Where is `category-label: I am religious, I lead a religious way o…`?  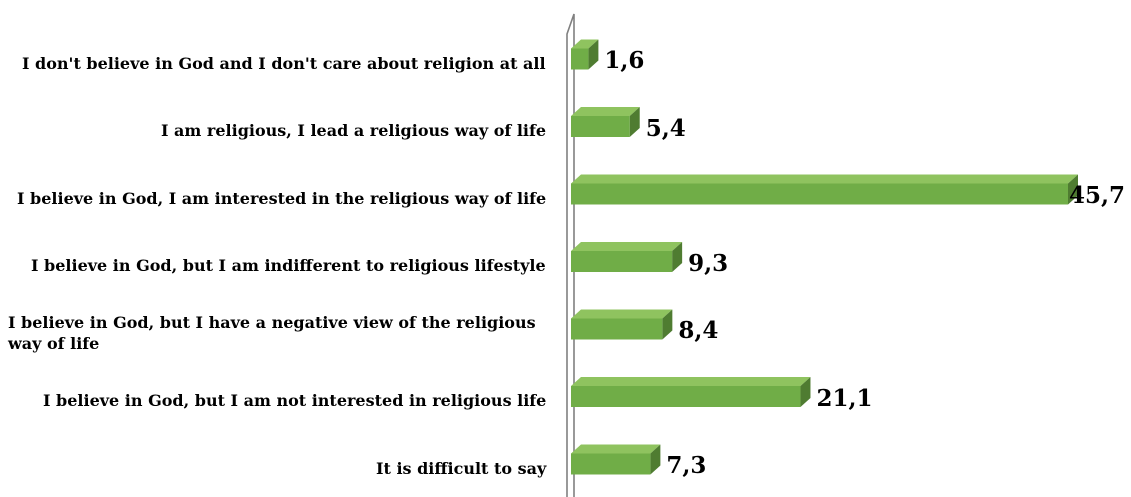
category-label: I am religious, I lead a religious way o… is located at coordinates (354, 130).